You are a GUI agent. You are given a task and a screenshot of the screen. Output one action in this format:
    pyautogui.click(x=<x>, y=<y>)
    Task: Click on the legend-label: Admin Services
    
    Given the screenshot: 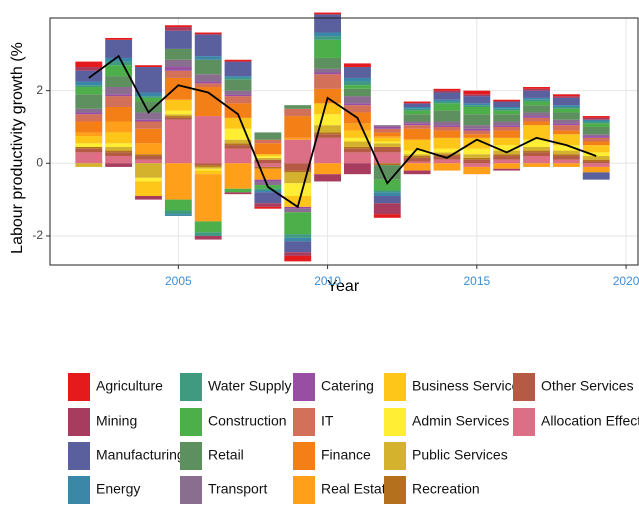 What is the action you would take?
    pyautogui.click(x=460, y=421)
    